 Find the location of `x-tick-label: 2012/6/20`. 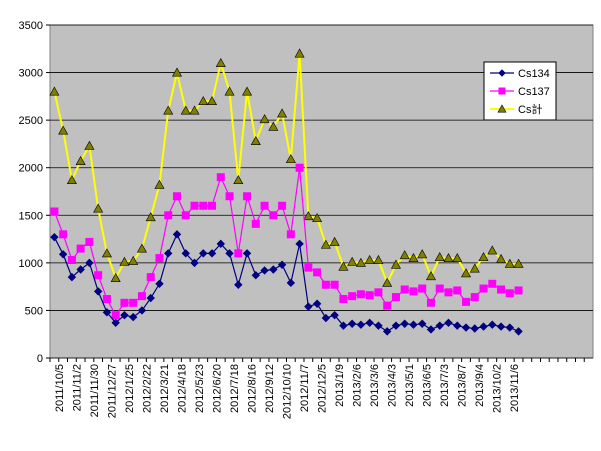

x-tick-label: 2012/6/20 is located at coordinates (217, 388).